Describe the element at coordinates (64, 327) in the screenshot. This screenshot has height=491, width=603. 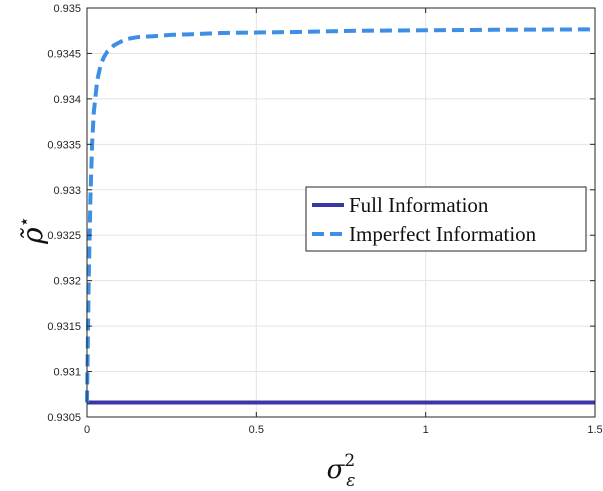
I see `y-tick-label: 0.9315` at that location.